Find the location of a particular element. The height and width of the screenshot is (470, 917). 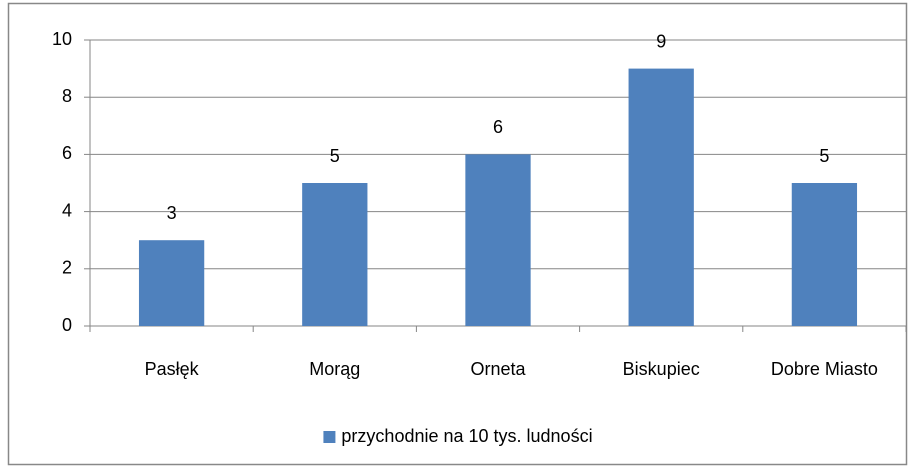

x-tick-label: Morąg is located at coordinates (334, 369).